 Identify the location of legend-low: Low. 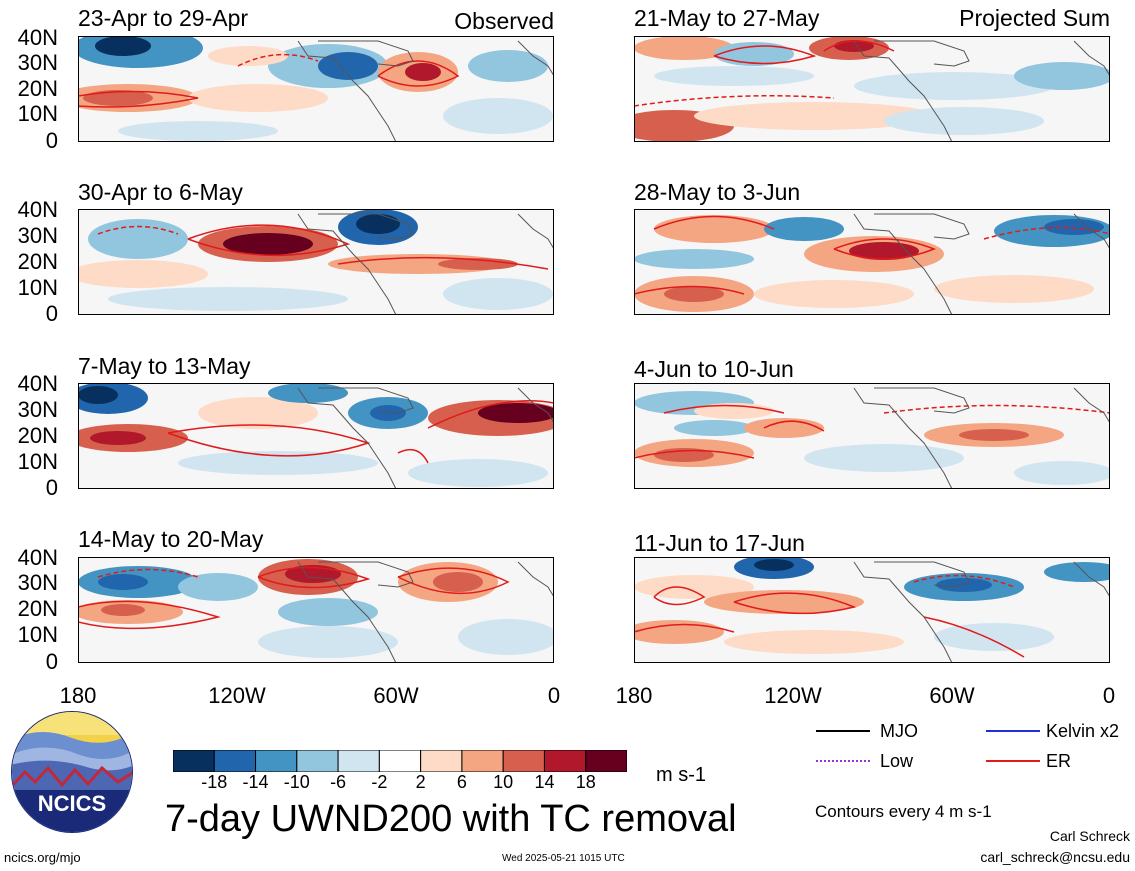
(897, 761).